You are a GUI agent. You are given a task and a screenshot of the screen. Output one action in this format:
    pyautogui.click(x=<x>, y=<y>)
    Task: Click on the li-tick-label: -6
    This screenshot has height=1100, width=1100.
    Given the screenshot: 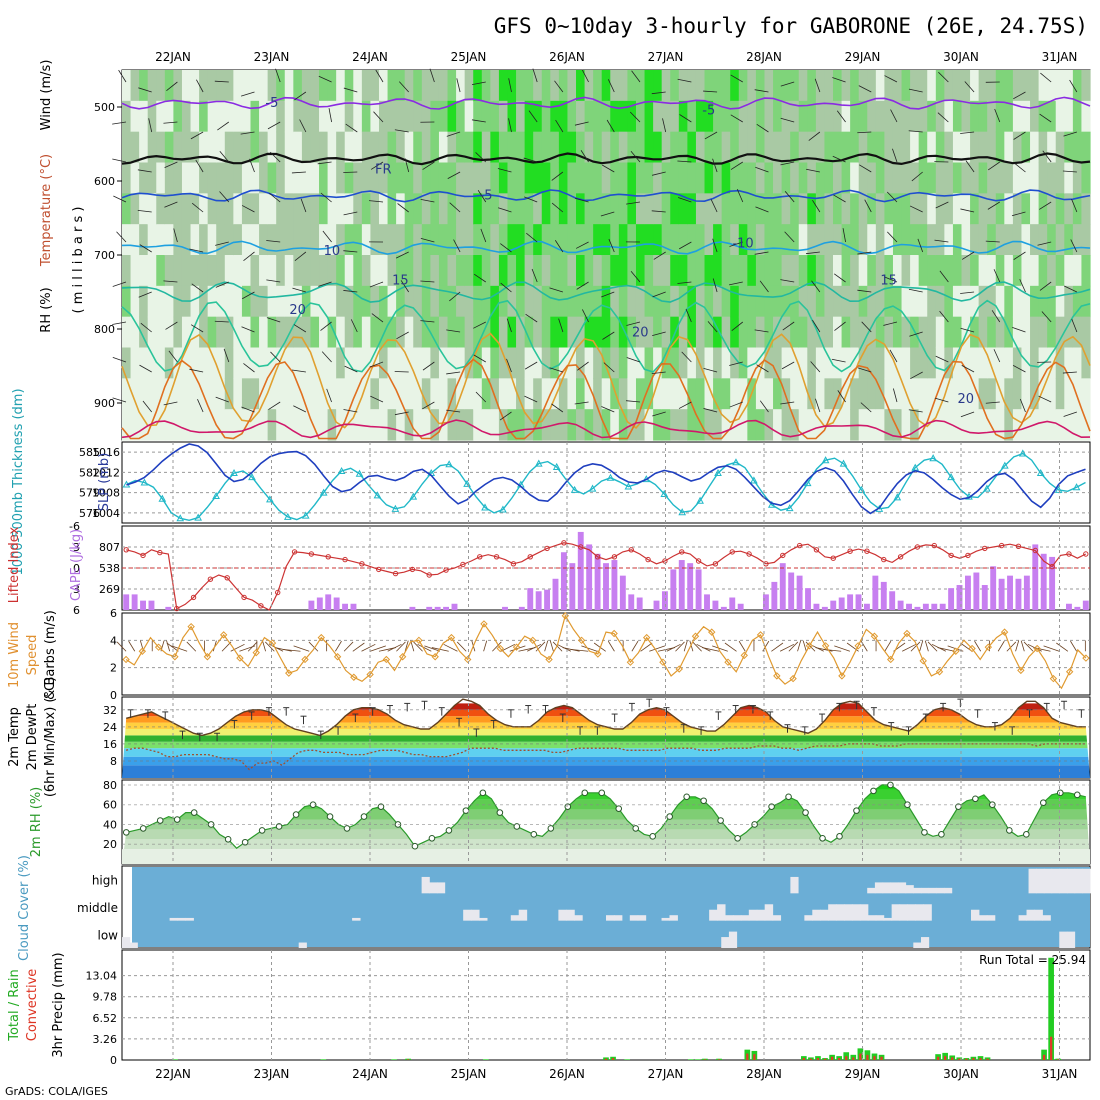 What is the action you would take?
    pyautogui.click(x=74, y=526)
    